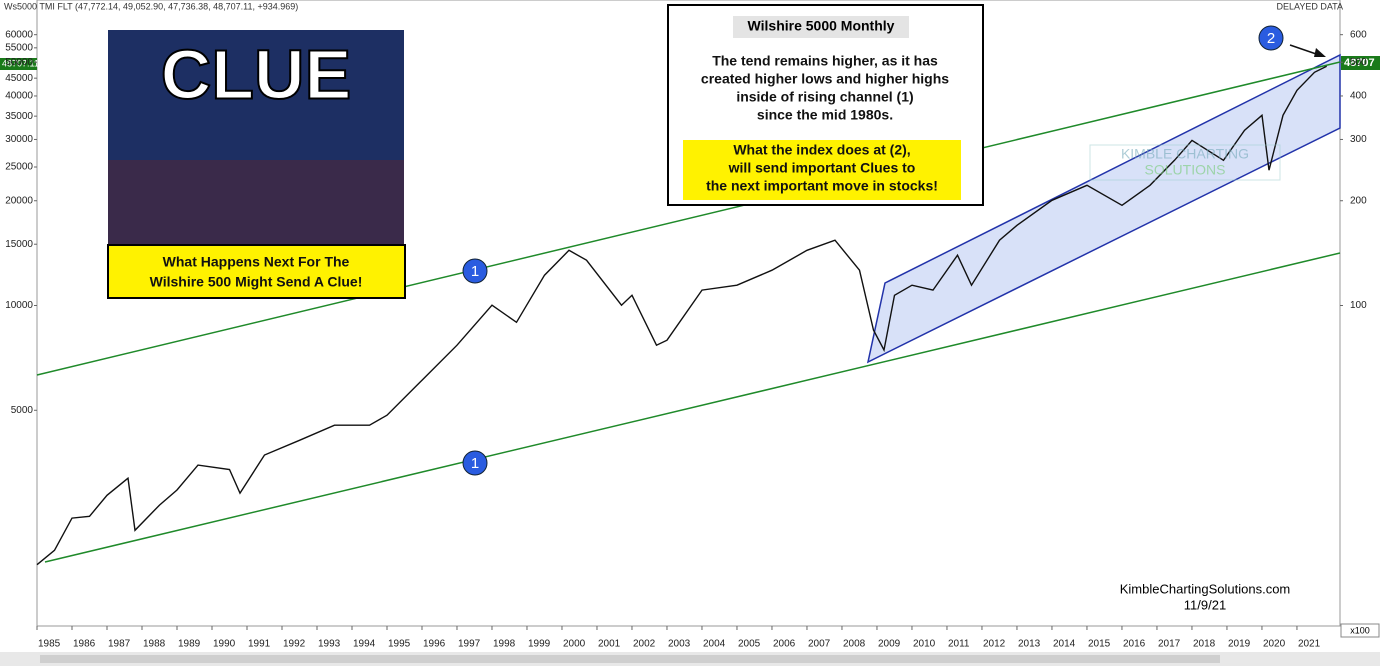  Describe the element at coordinates (256, 202) in the screenshot. I see `clue-image-art` at that location.